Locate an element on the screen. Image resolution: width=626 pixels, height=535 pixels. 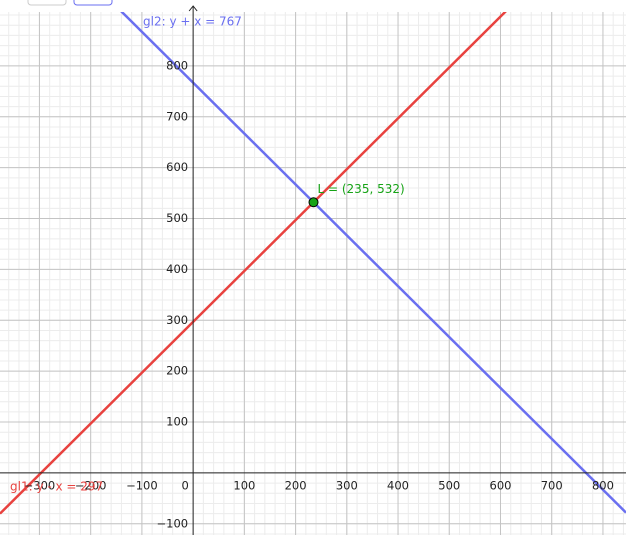
x-tick-label: 300 is located at coordinates (347, 485).